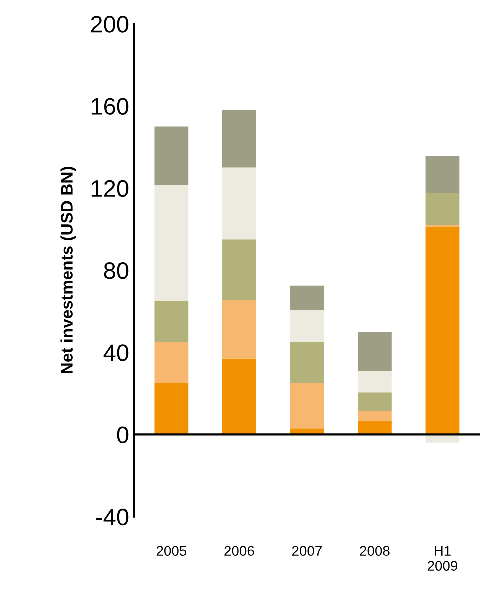  What do you see at coordinates (116, 271) in the screenshot?
I see `y-tick-label: 80` at bounding box center [116, 271].